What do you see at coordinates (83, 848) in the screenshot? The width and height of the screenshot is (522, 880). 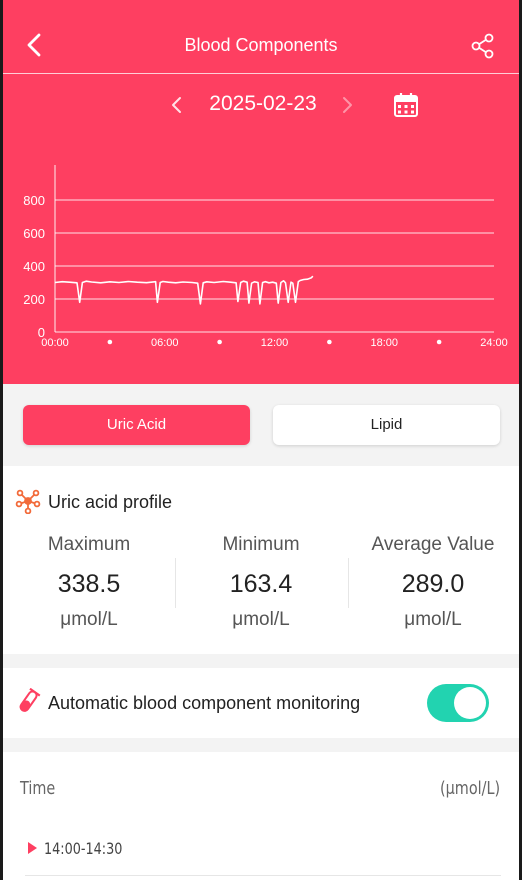 I see `row-time: 14:00-14:30` at bounding box center [83, 848].